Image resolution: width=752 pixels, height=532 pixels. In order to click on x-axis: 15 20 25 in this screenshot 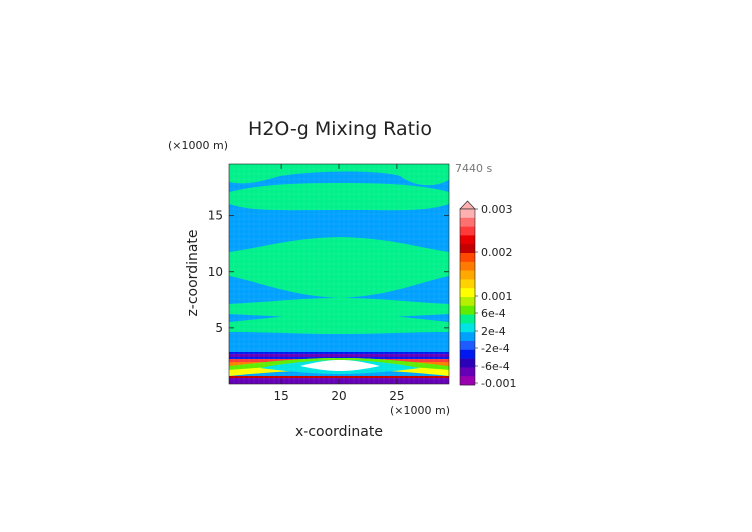, I will do `click(339, 283)`.